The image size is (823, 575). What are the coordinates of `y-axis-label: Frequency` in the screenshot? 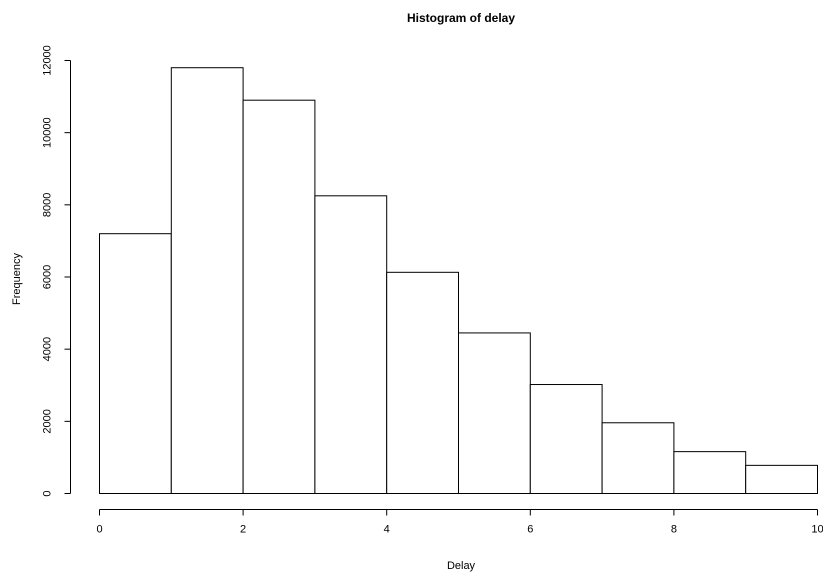 It's located at (17, 279).